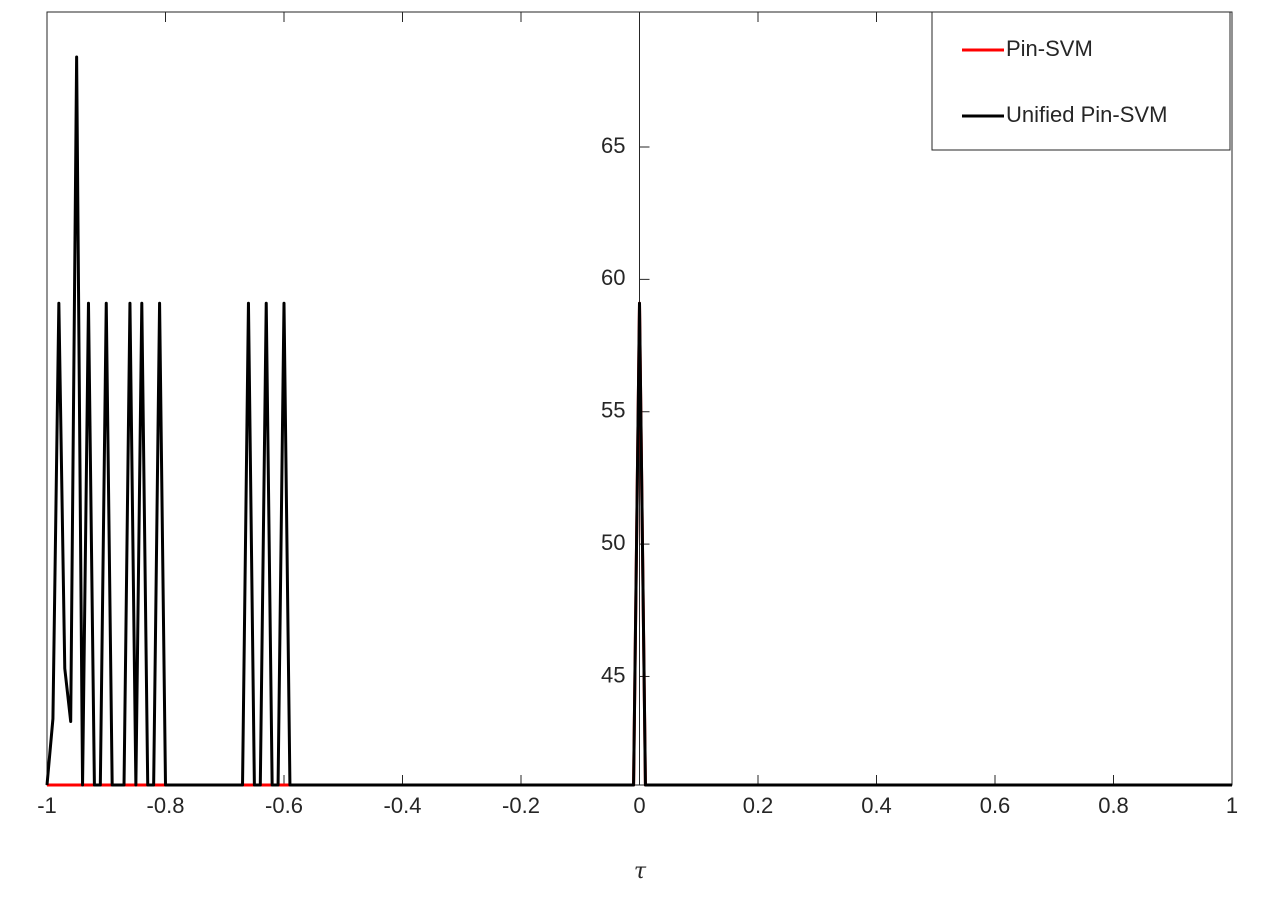 The height and width of the screenshot is (908, 1280). Describe the element at coordinates (47, 805) in the screenshot. I see `x-tick-label: -1` at that location.